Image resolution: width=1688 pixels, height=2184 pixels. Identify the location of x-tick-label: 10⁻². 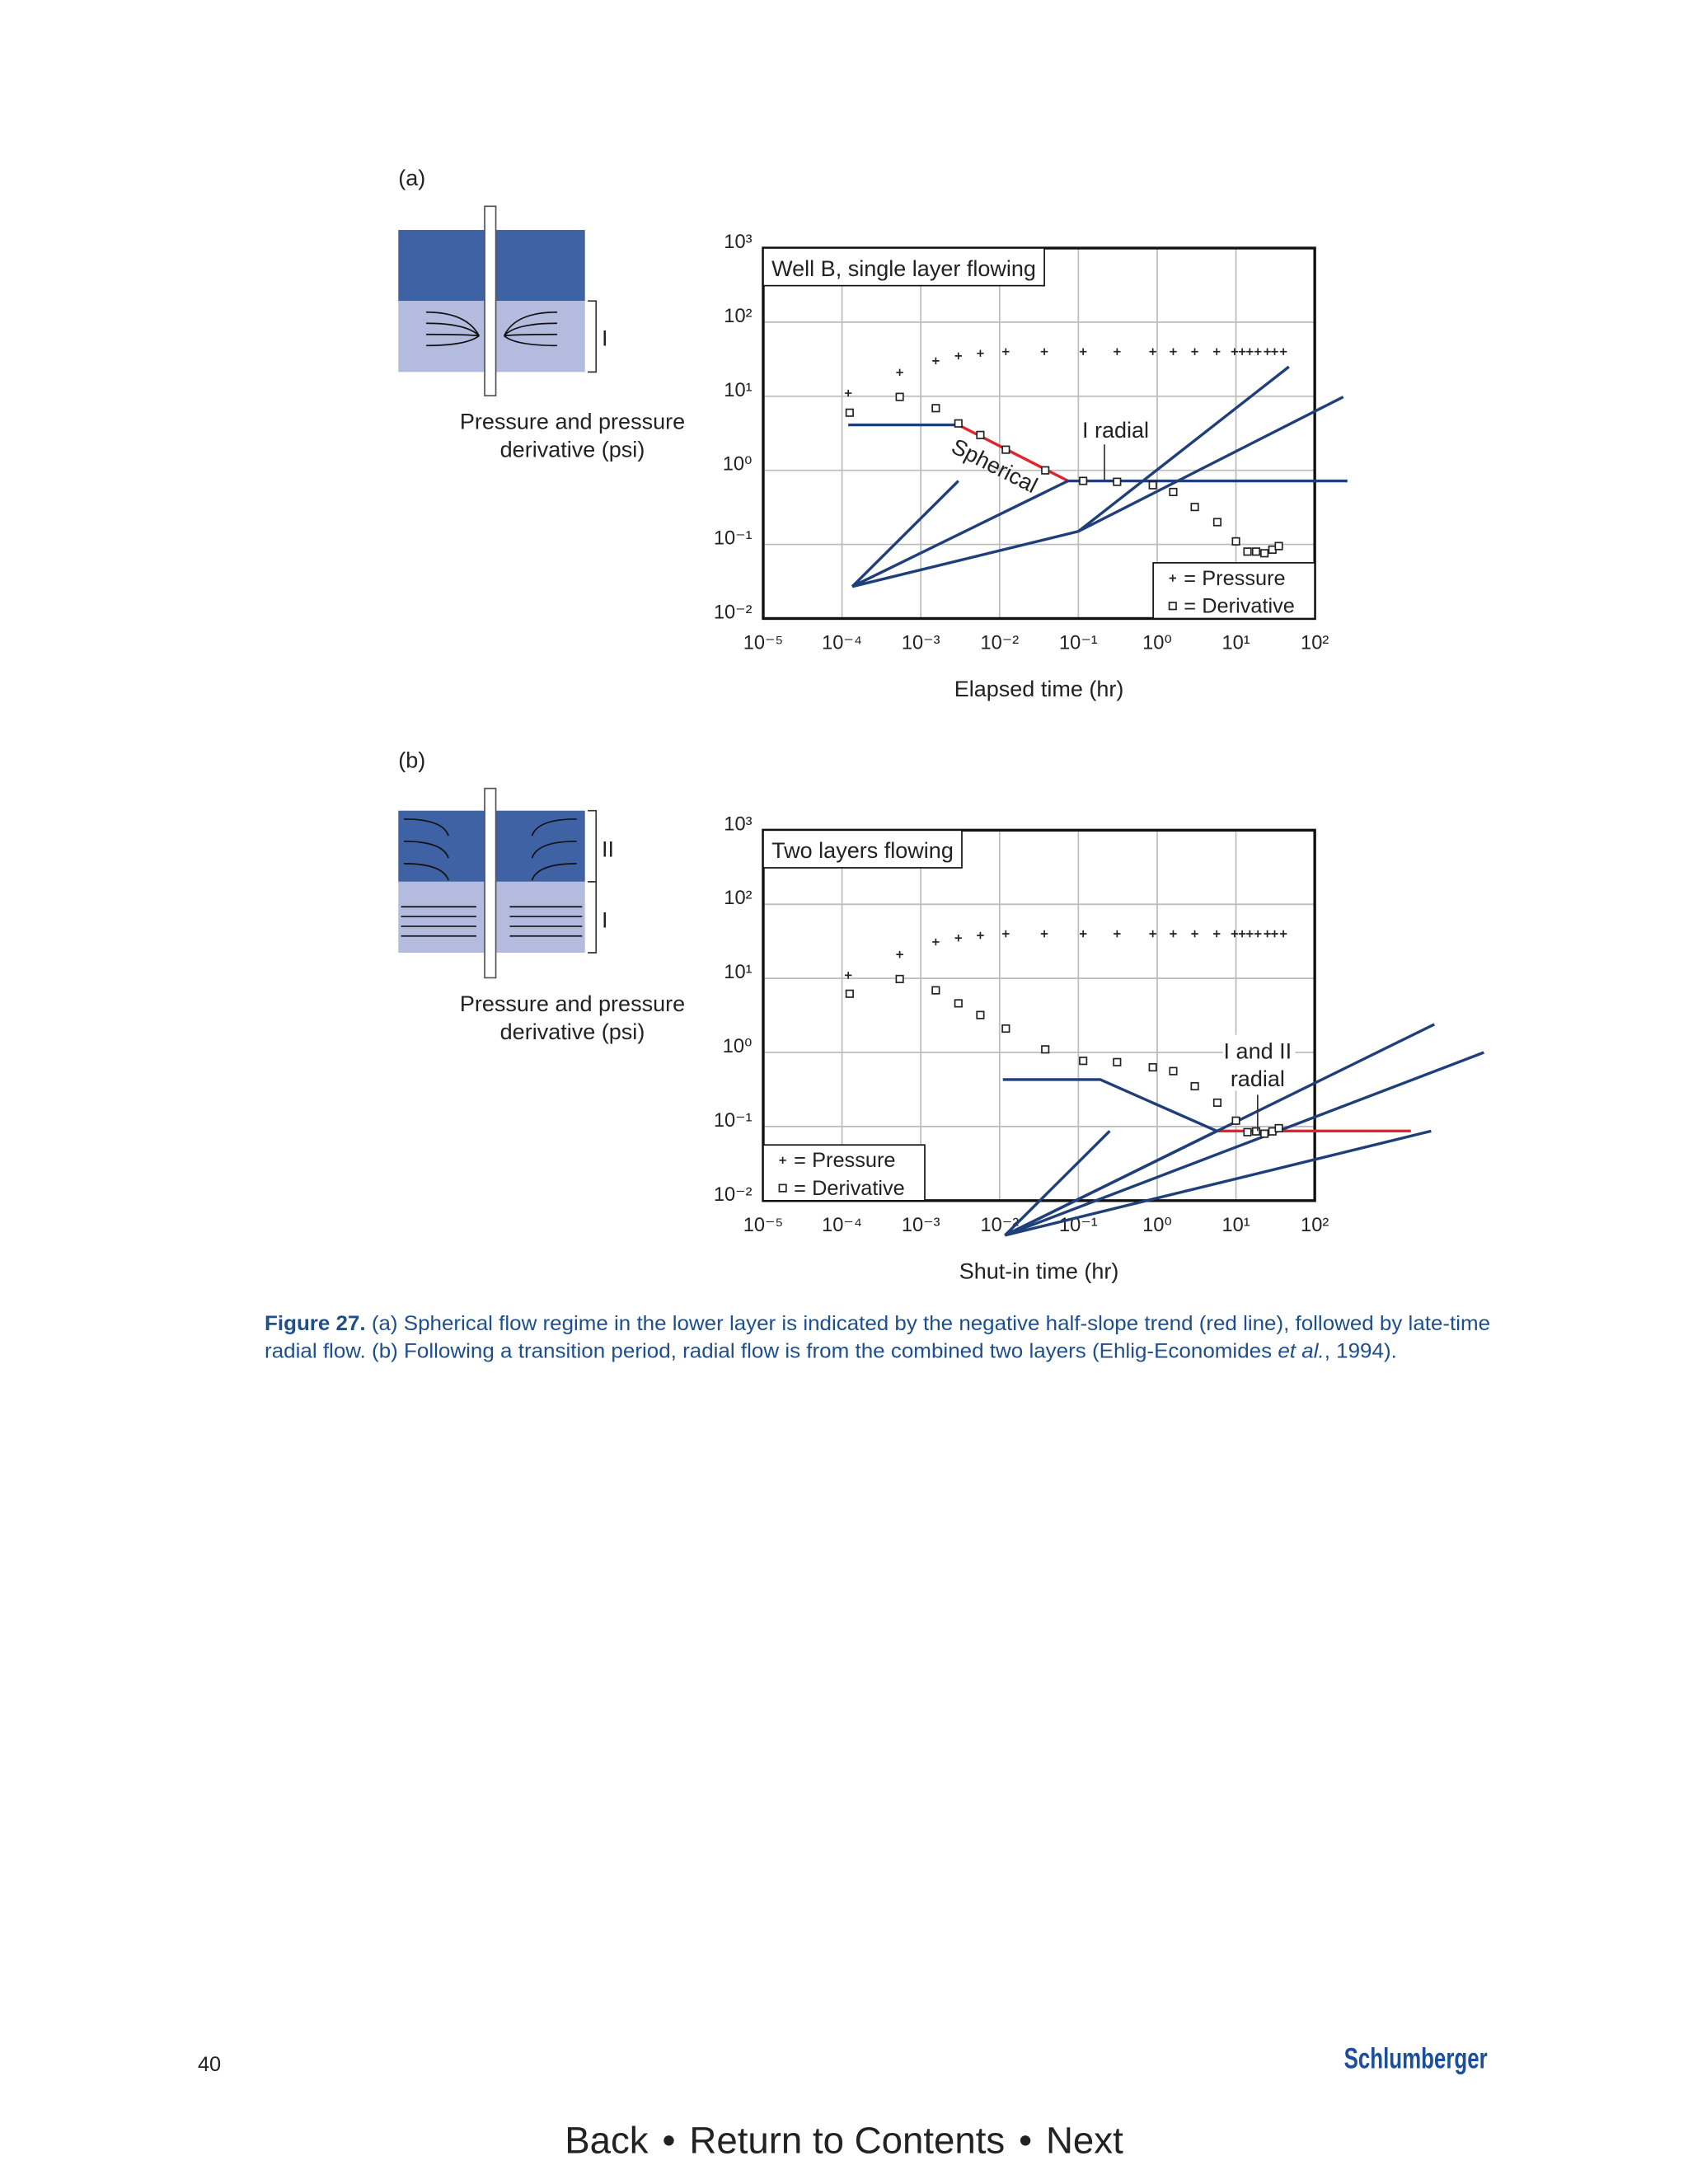
(999, 643).